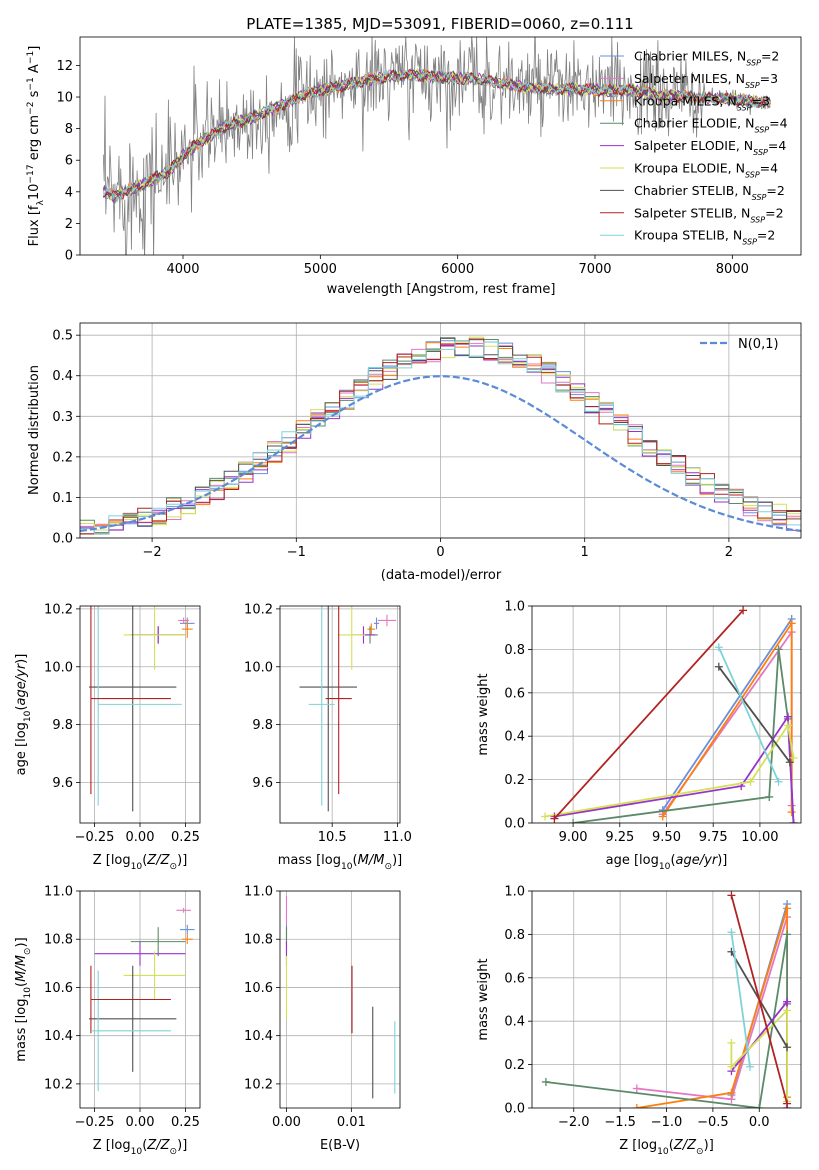 The image size is (819, 1170). I want to click on y-tick-label: 0.0, so click(514, 1109).